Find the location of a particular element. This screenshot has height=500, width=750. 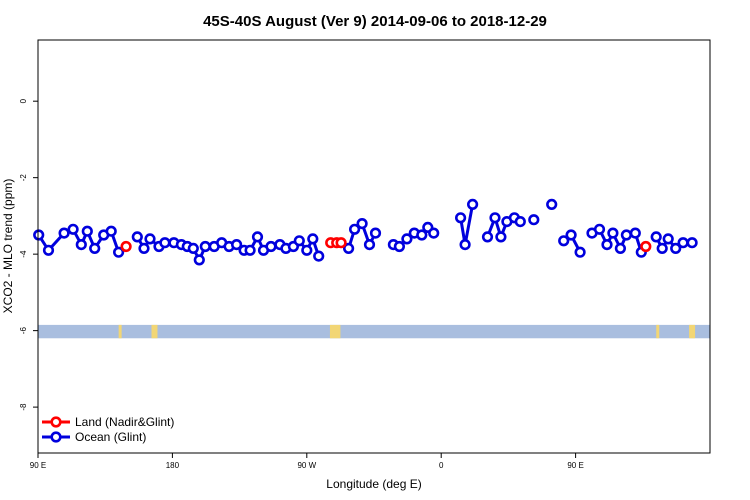

x-axis: 90 E 180 90 W 0 90 E is located at coordinates (307, 461).